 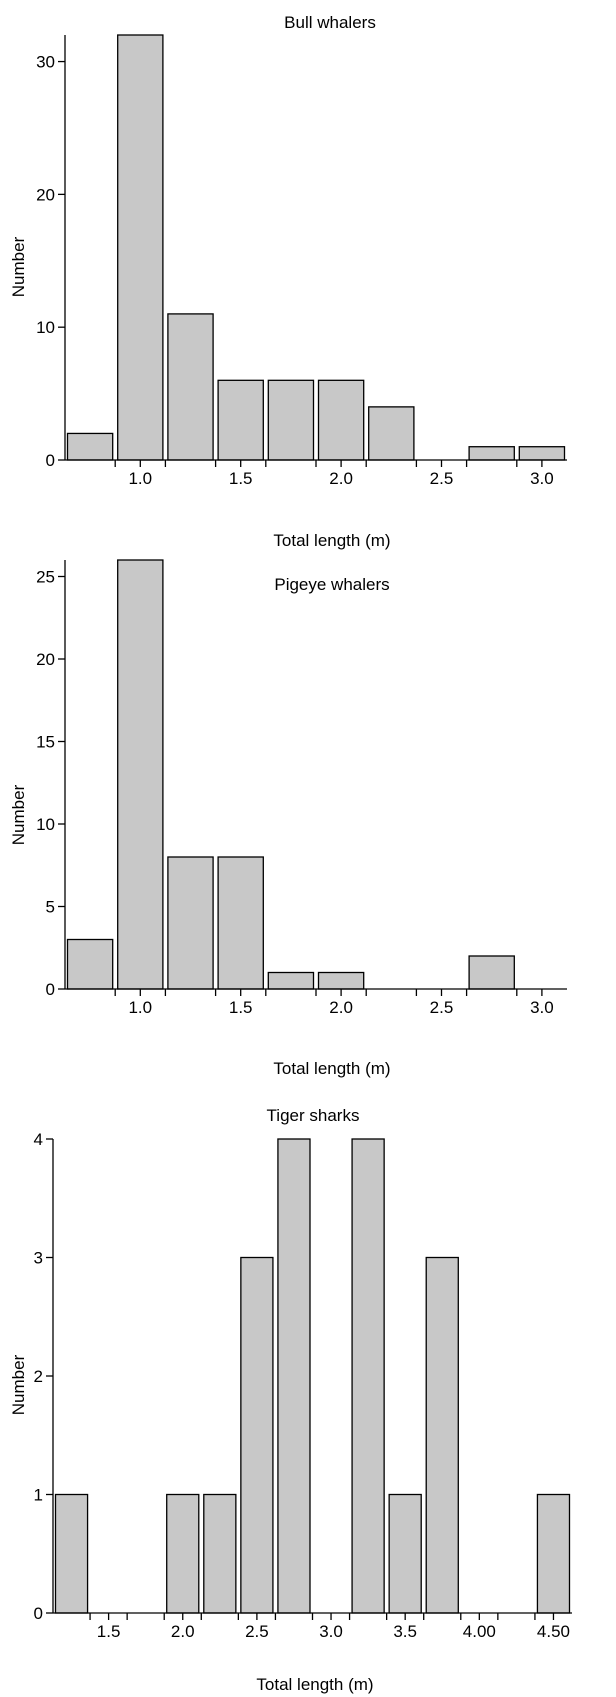 I want to click on y-tick-label: 15, so click(x=45, y=742).